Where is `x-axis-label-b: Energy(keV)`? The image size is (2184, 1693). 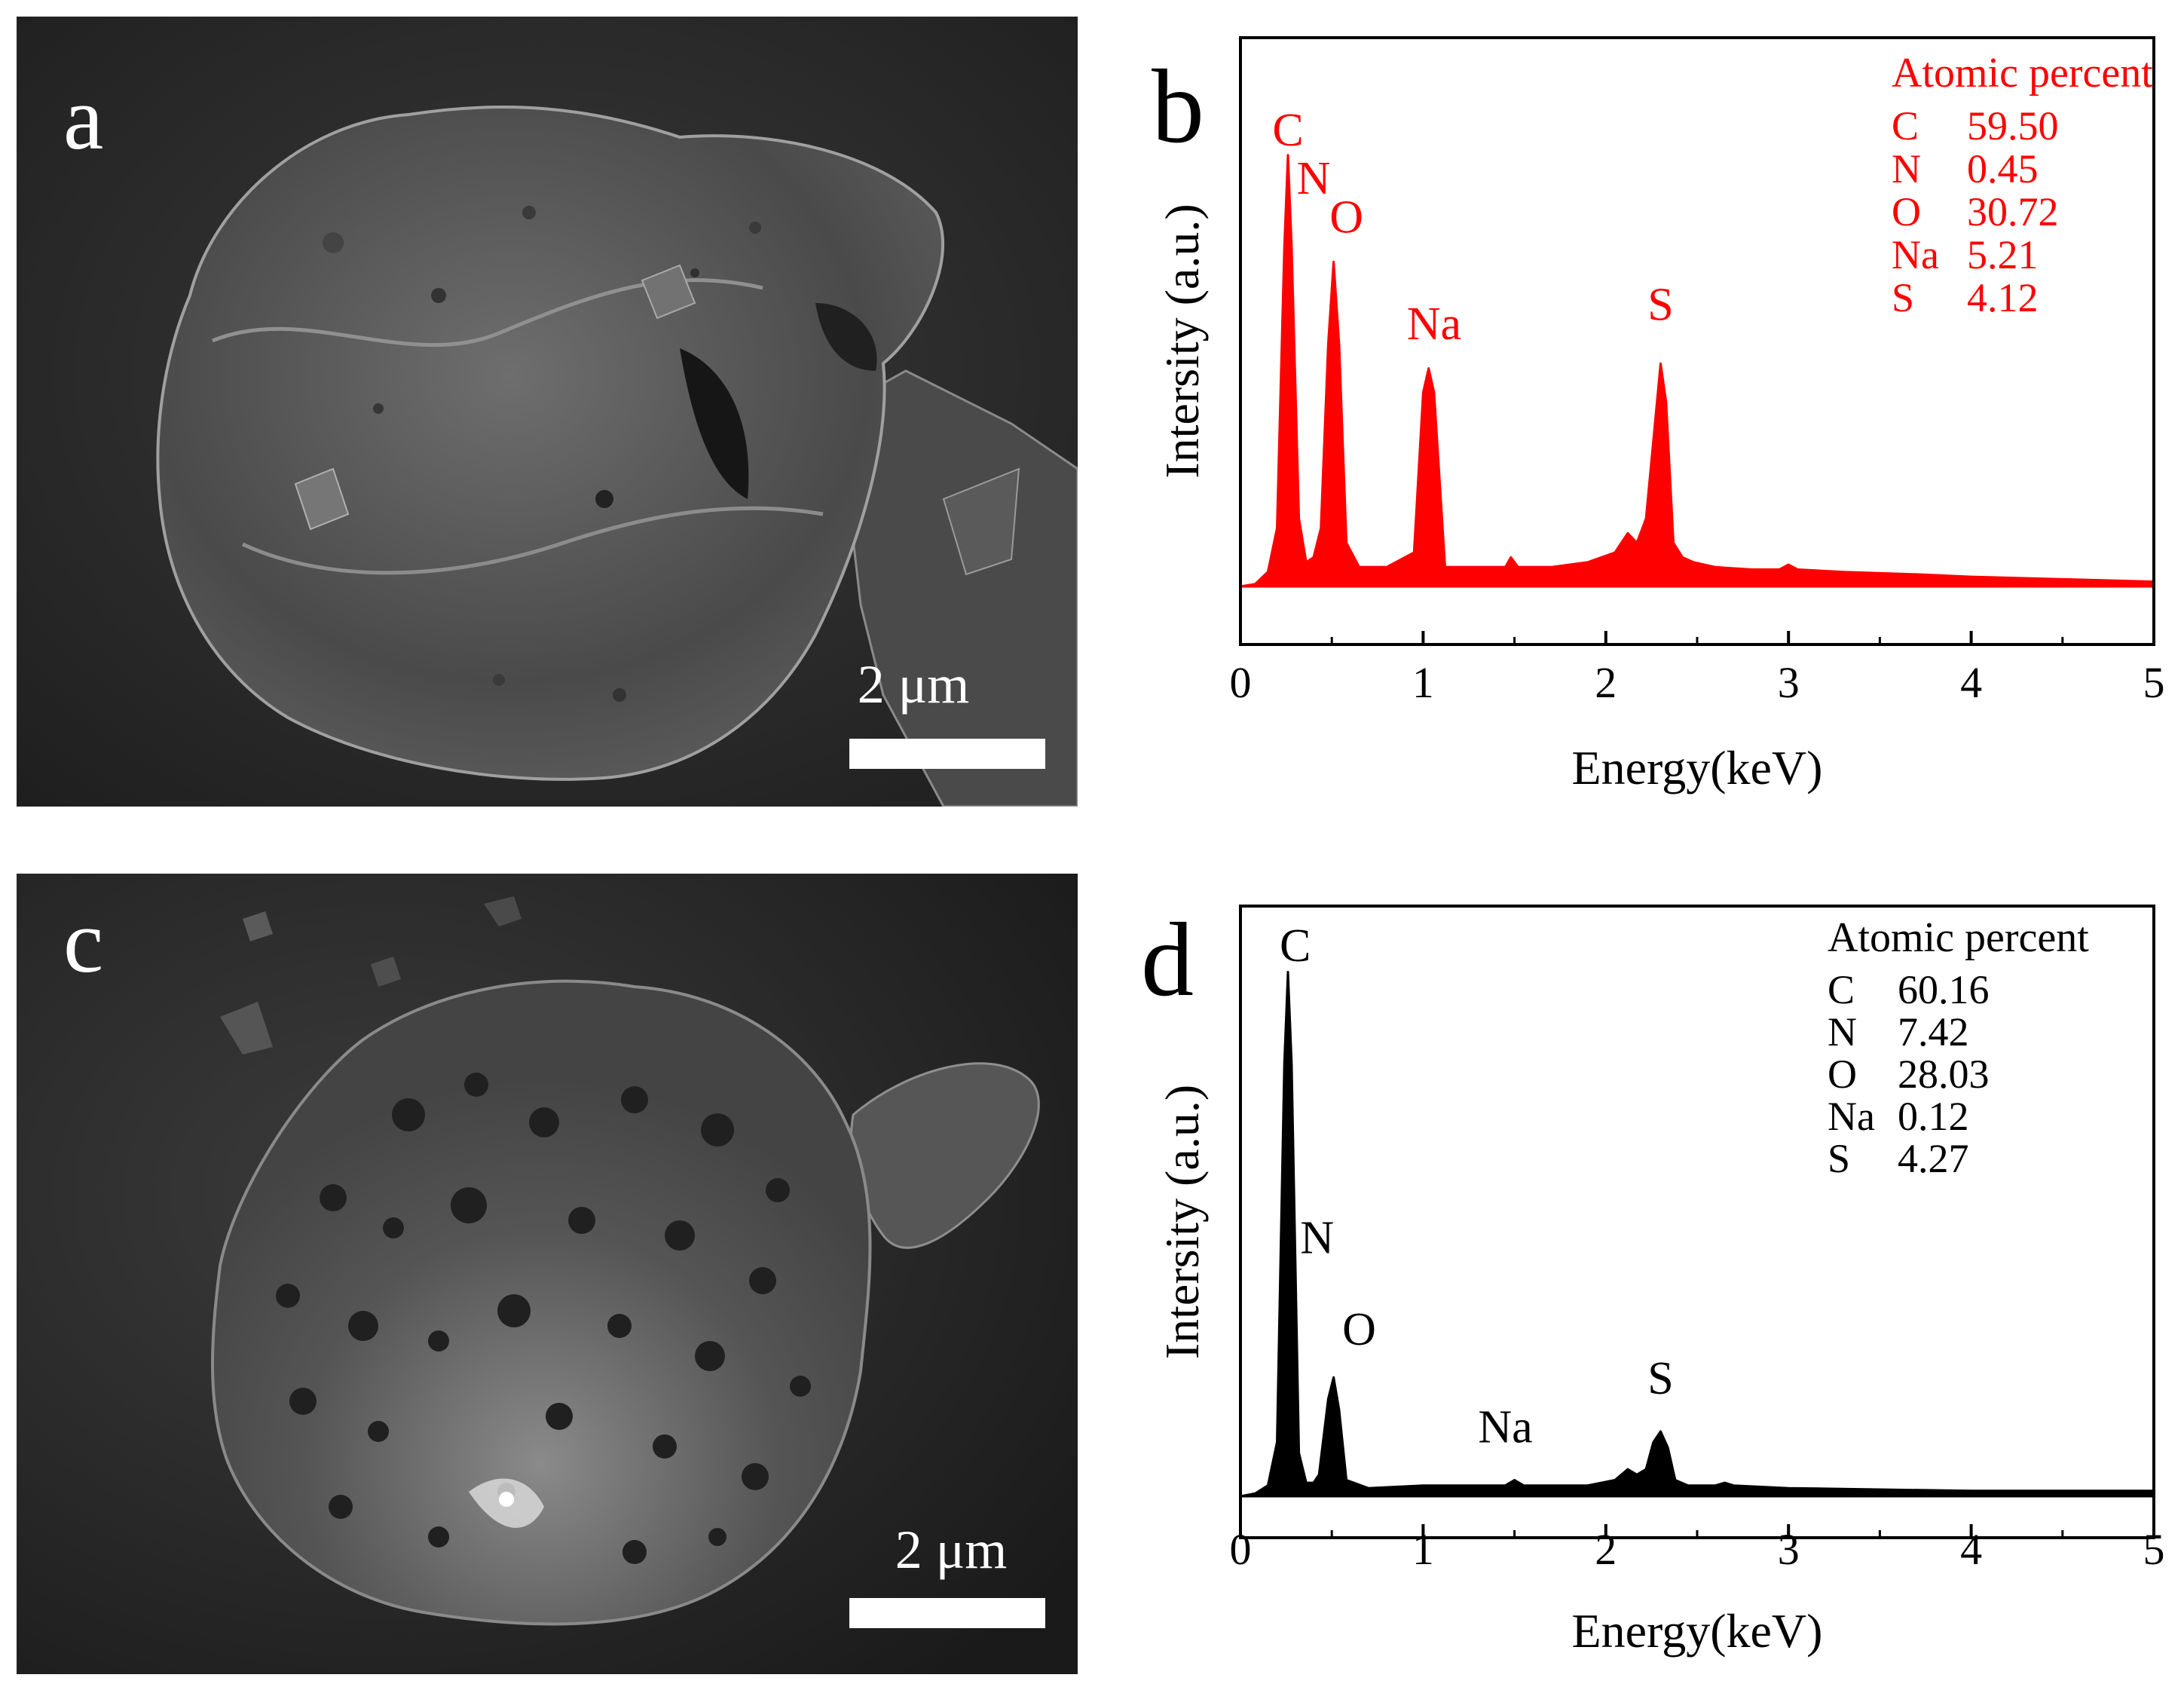 x-axis-label-b: Energy(keV) is located at coordinates (1697, 767).